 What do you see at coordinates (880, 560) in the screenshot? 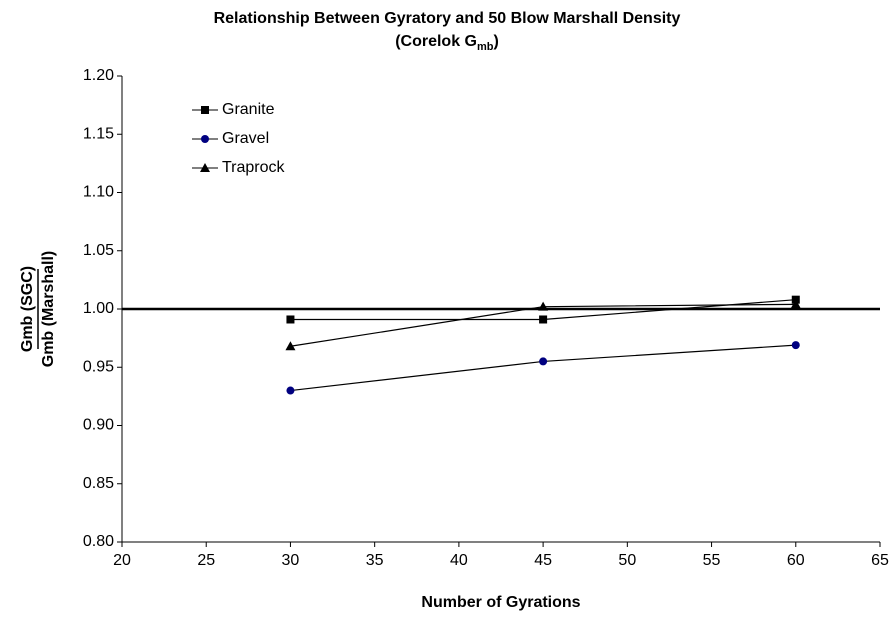
I see `x-tick-label: 65` at bounding box center [880, 560].